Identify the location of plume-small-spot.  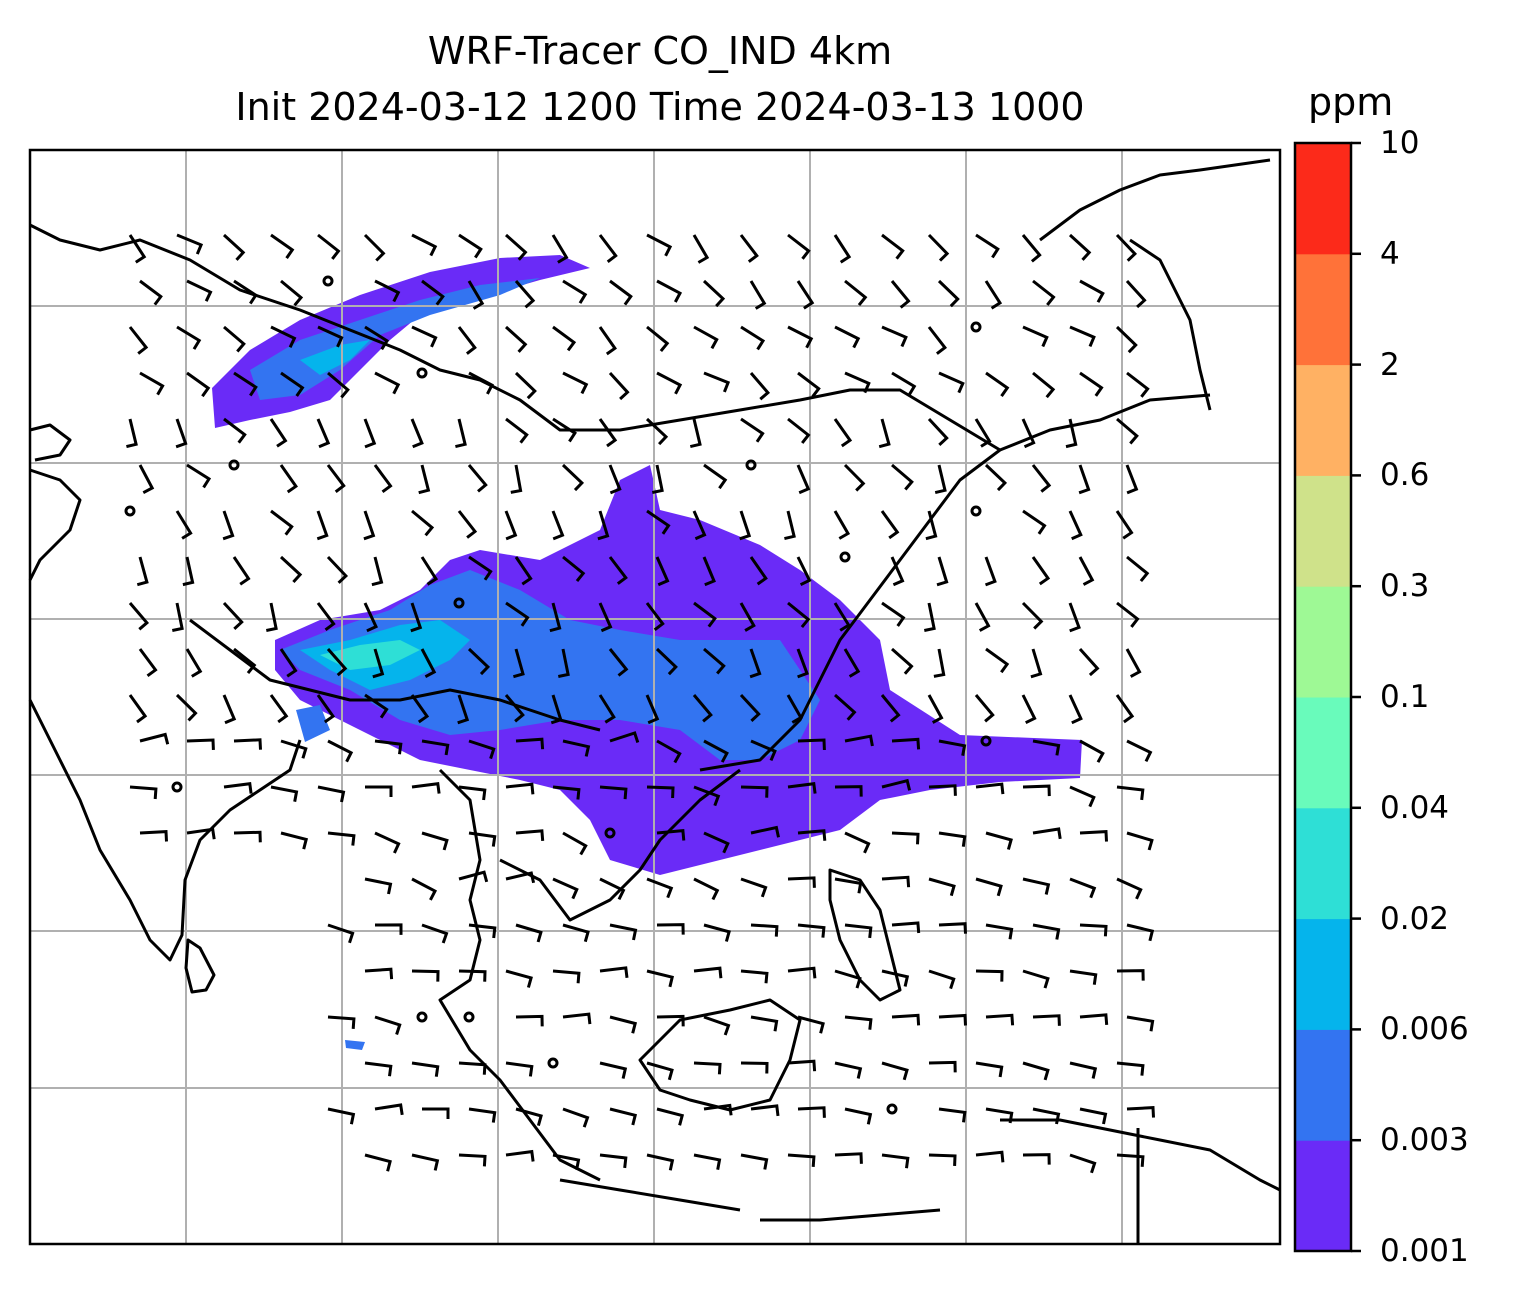
(355, 1045).